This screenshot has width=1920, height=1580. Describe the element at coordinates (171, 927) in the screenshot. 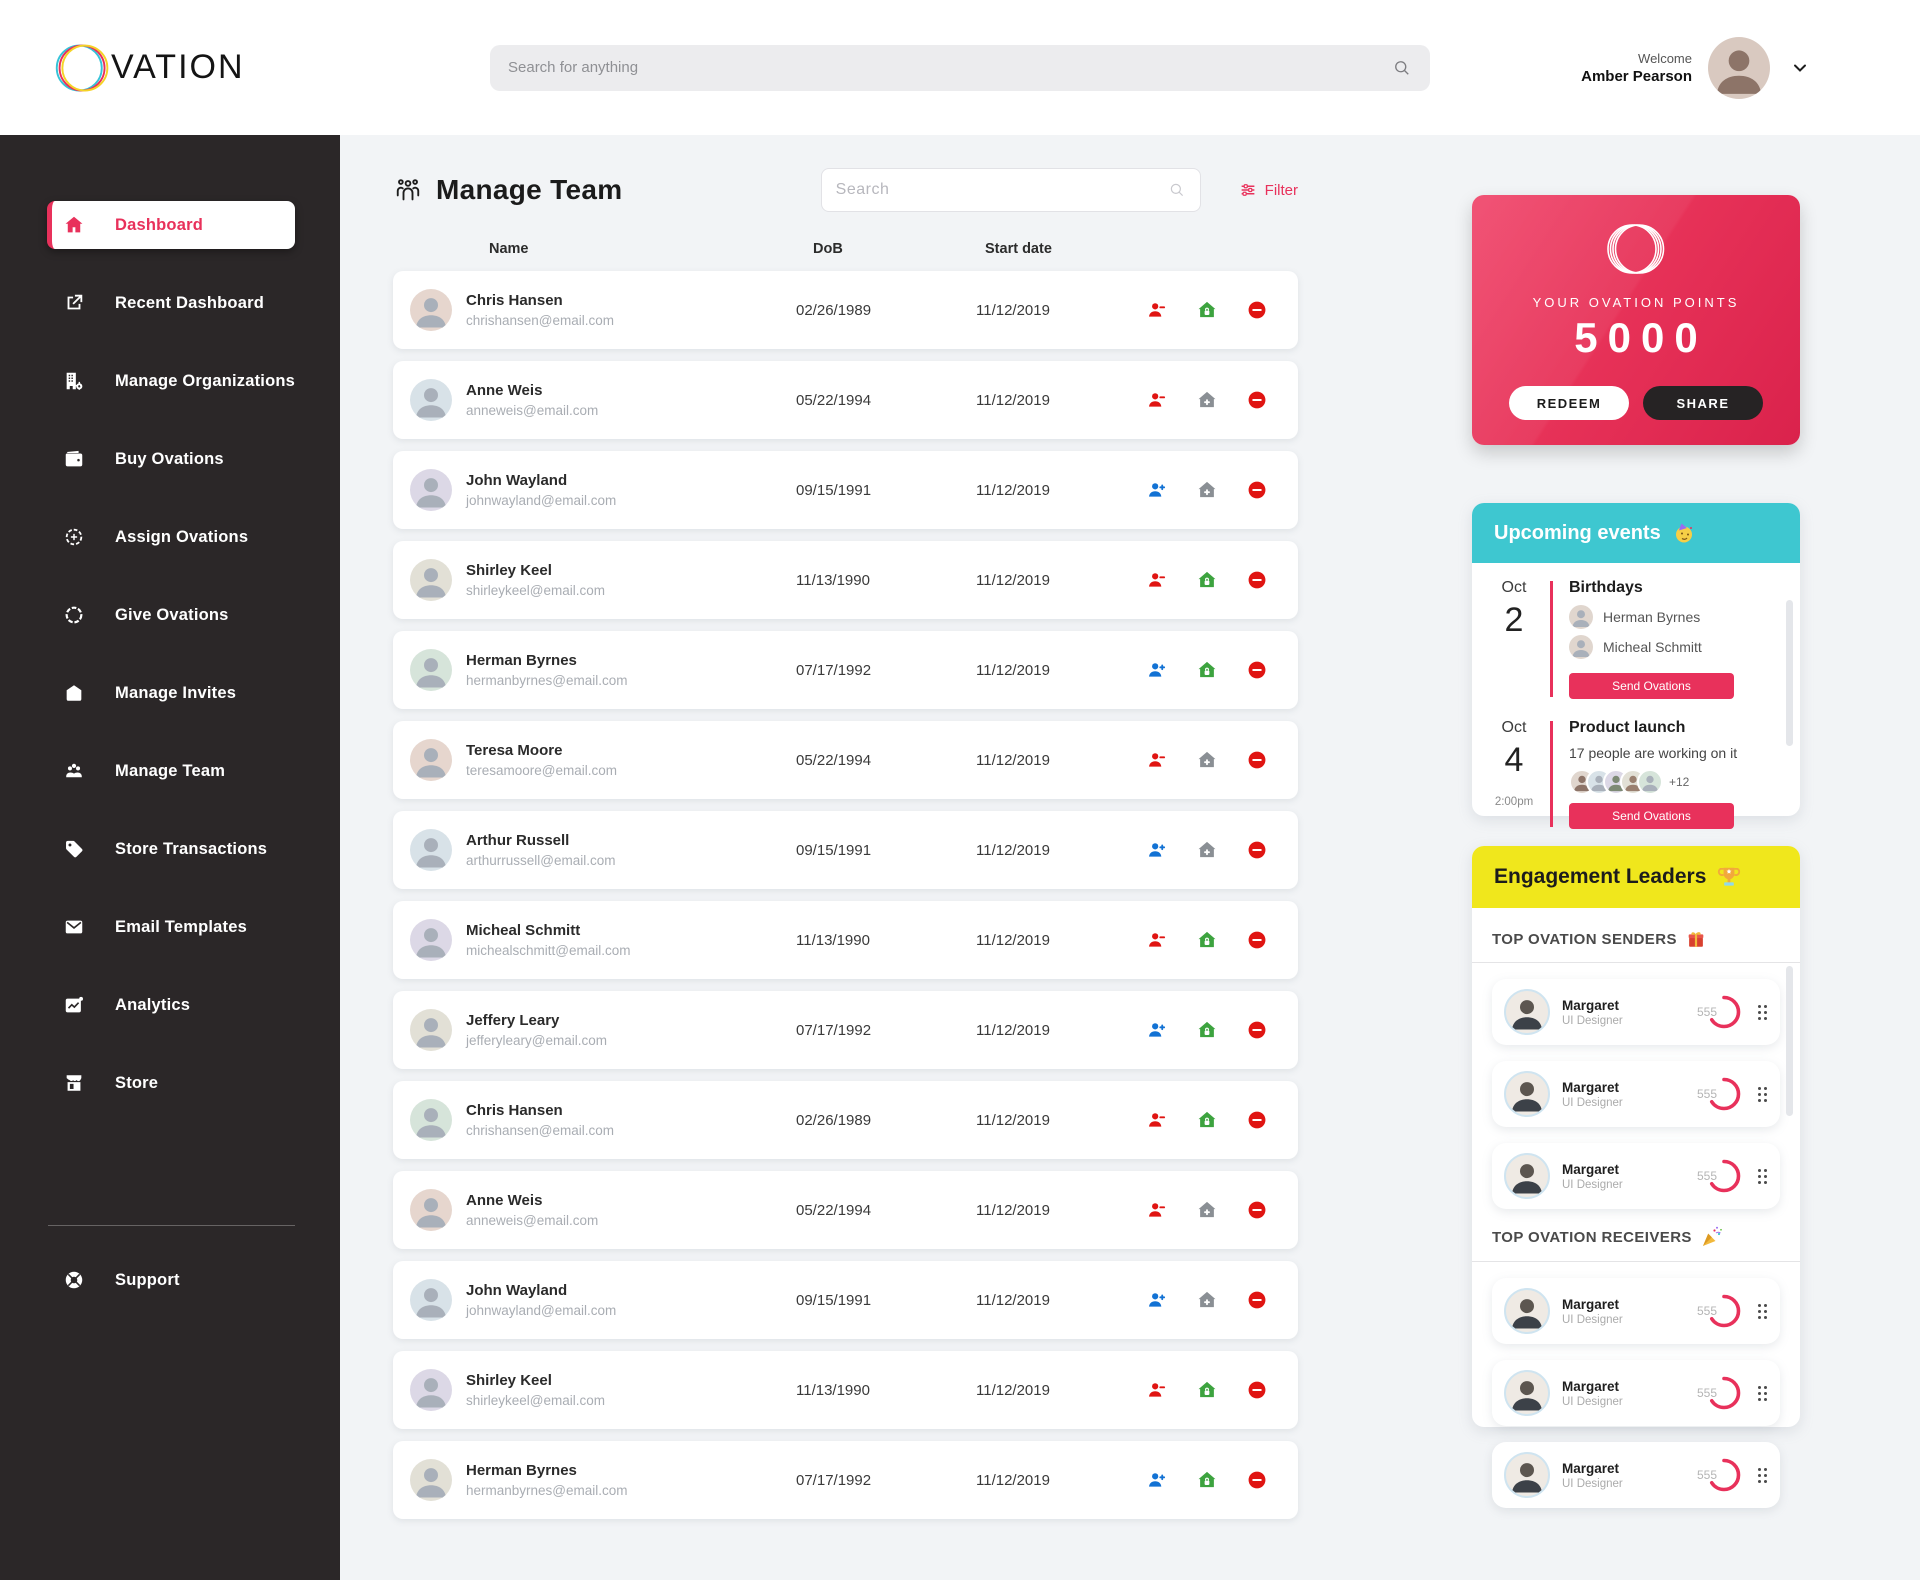

I see `sidebar-item: Email Templates` at that location.